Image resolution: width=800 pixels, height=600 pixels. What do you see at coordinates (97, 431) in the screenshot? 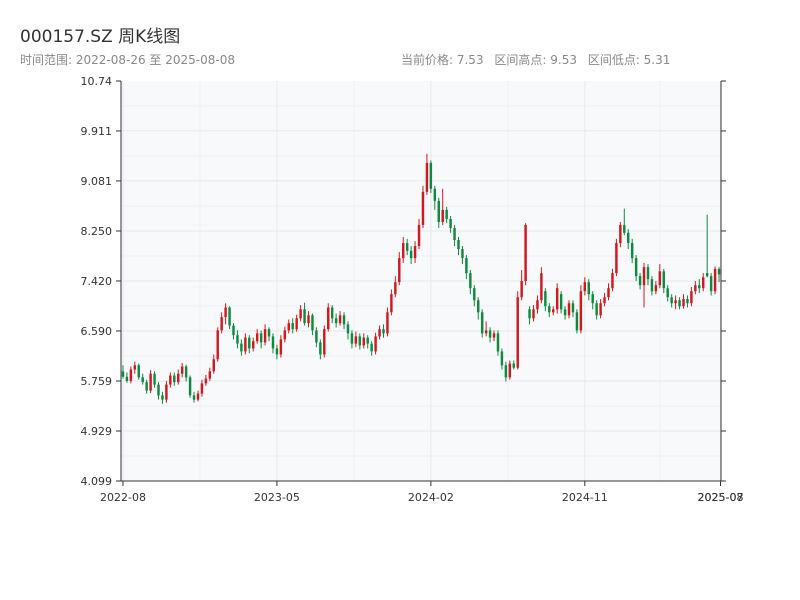
I see `y-tick-label: 4.929` at bounding box center [97, 431].